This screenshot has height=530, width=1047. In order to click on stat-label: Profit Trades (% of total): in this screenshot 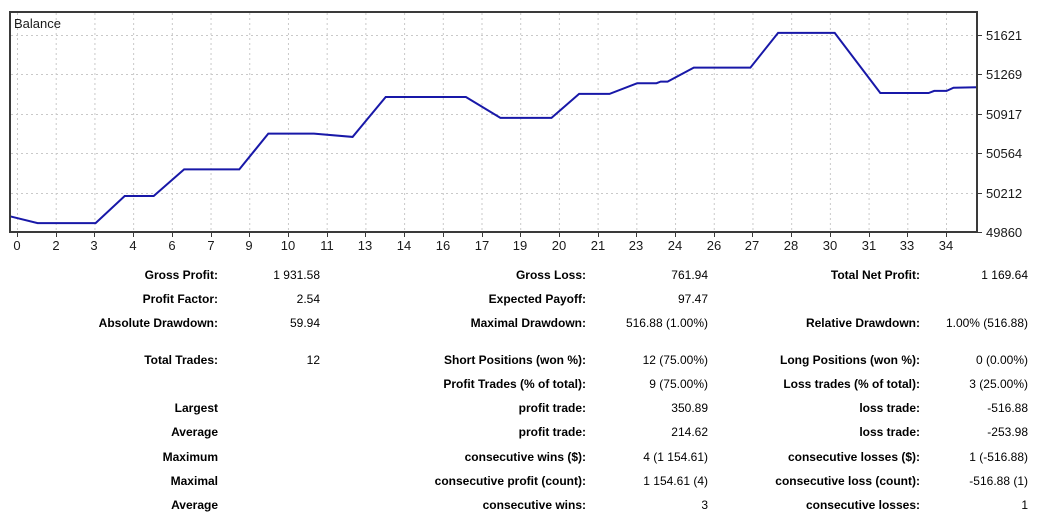, I will do `click(514, 384)`.